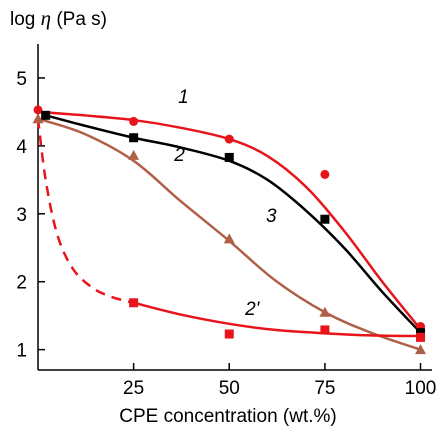  Describe the element at coordinates (229, 388) in the screenshot. I see `x-tick-label: 50` at that location.